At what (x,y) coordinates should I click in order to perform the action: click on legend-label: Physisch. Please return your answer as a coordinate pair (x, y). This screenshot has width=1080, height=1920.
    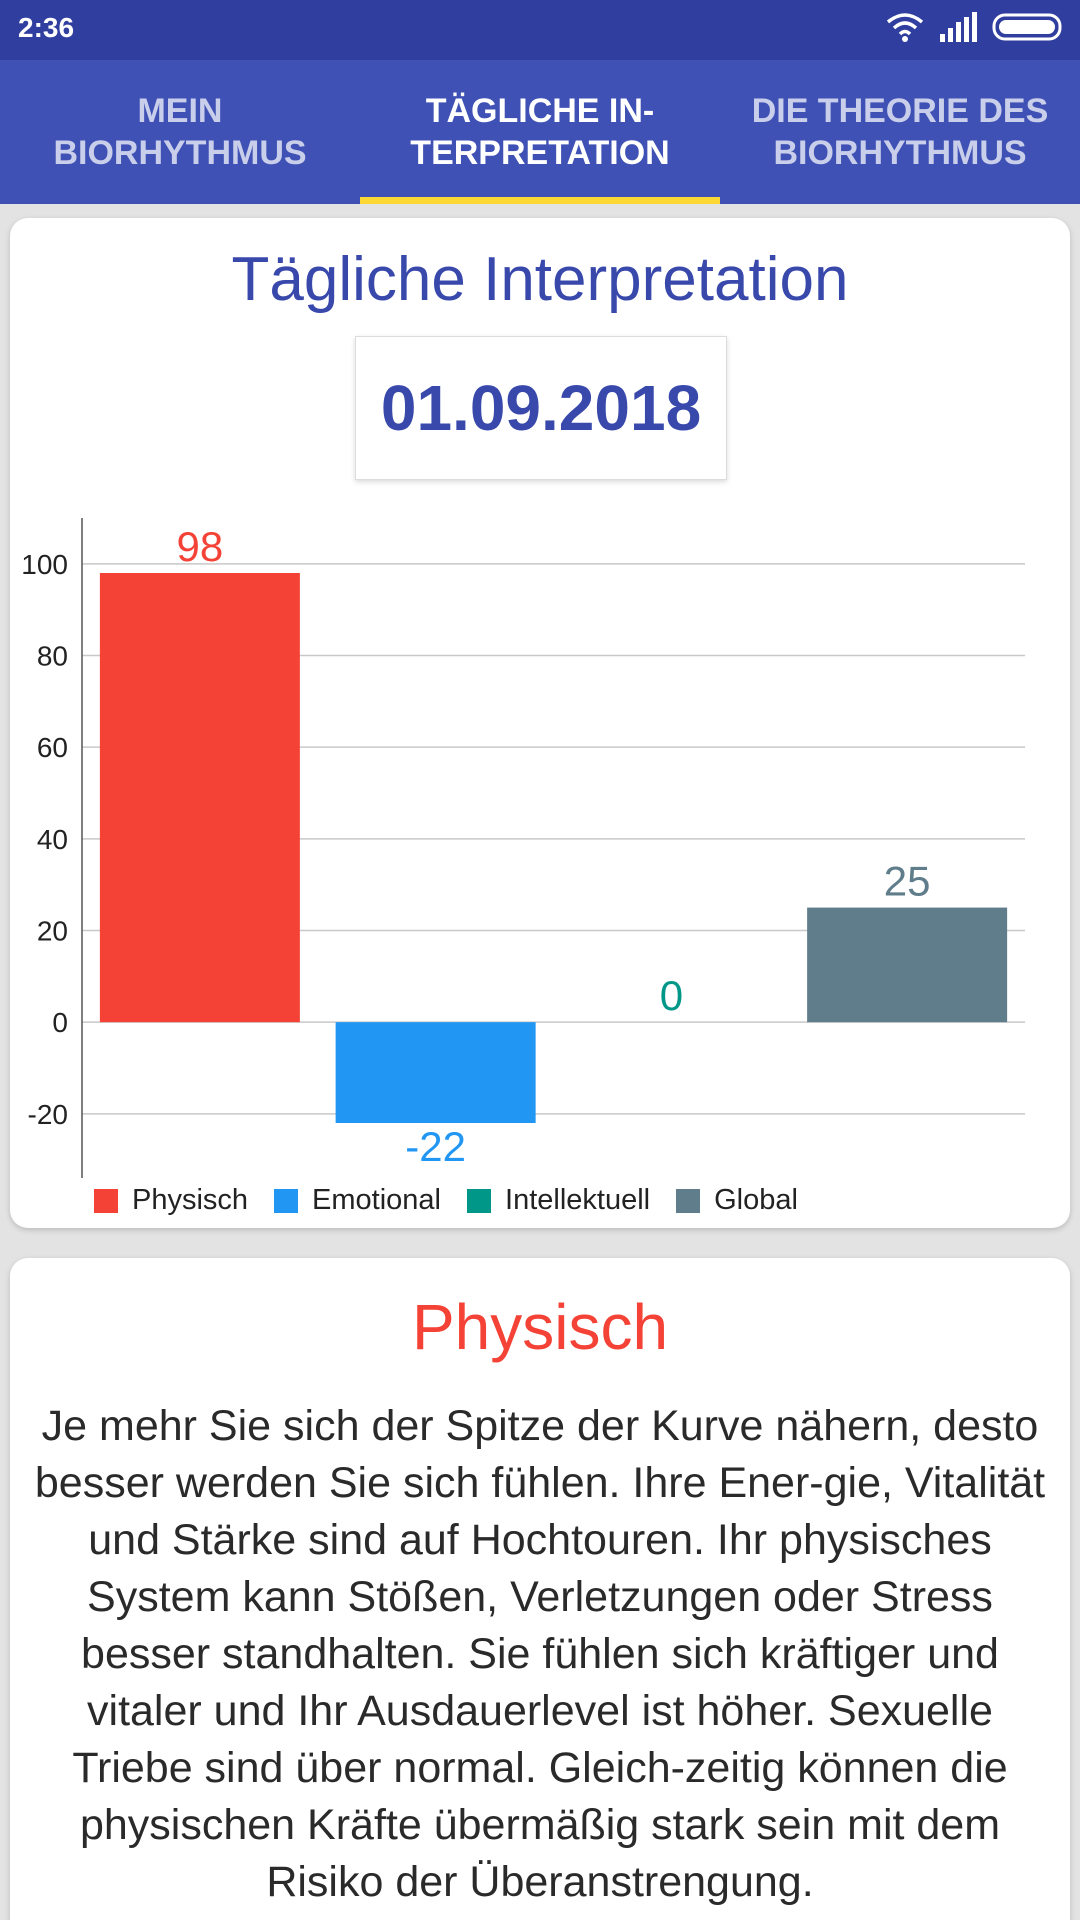
    Looking at the image, I should click on (190, 1200).